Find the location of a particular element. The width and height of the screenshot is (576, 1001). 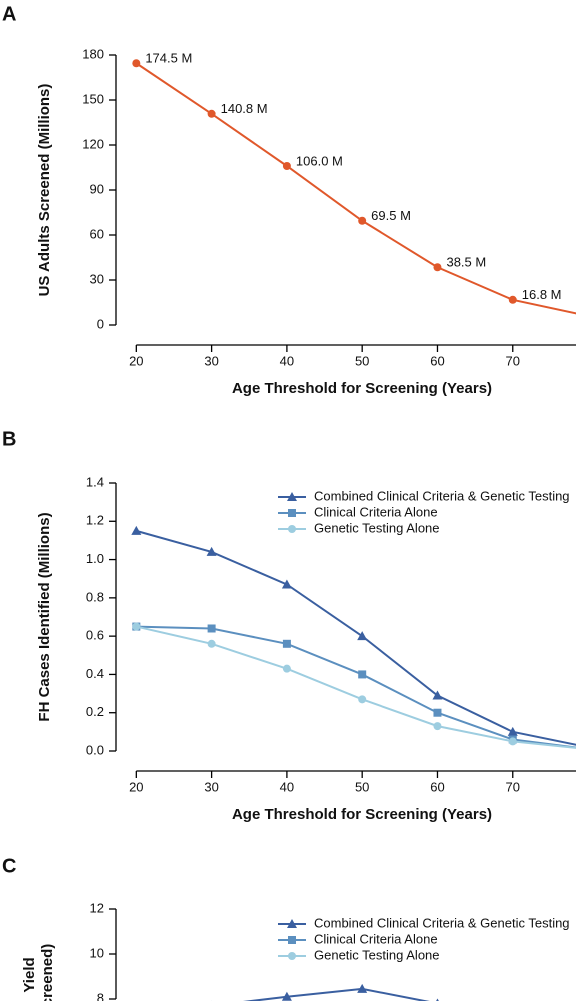

y-tick-label: 30 is located at coordinates (97, 278).